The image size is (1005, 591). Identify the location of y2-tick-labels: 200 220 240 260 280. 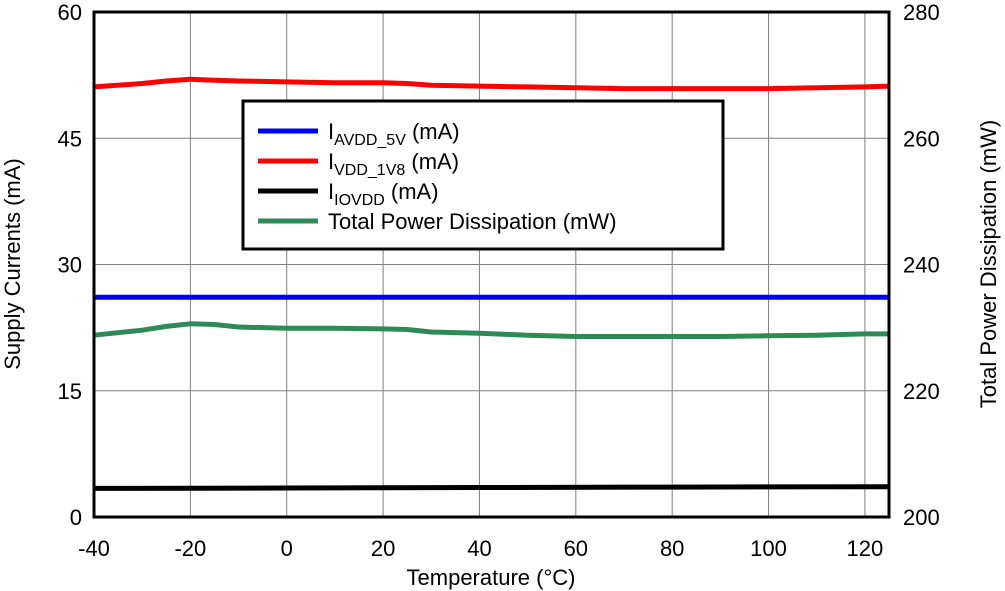
(921, 265).